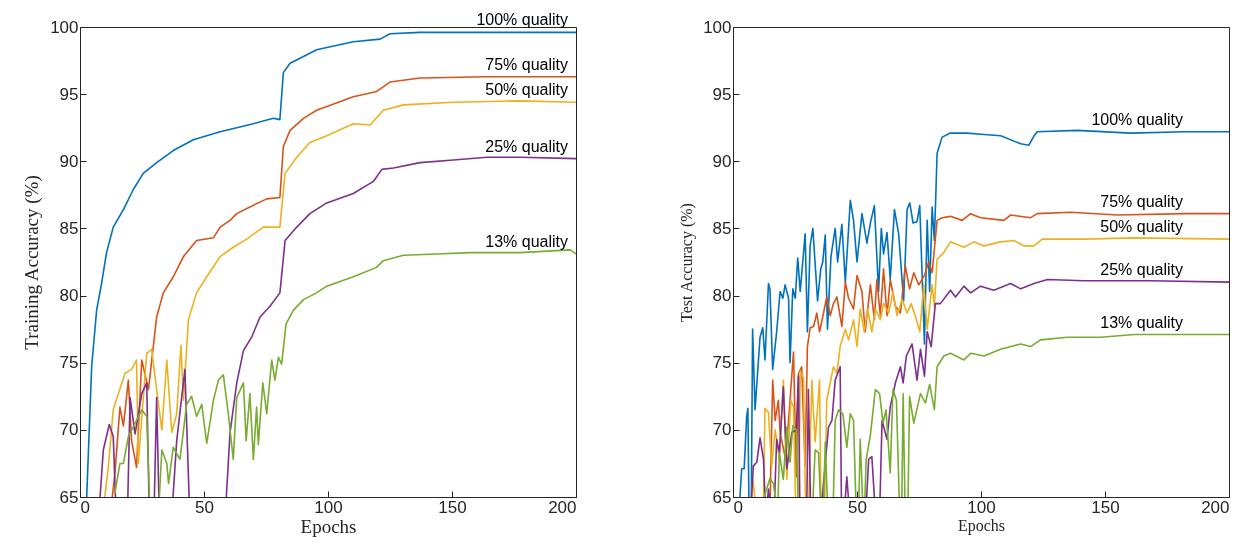 The image size is (1256, 558). Describe the element at coordinates (32, 262) in the screenshot. I see `y-axis-title: Training Accuracy (%)` at that location.